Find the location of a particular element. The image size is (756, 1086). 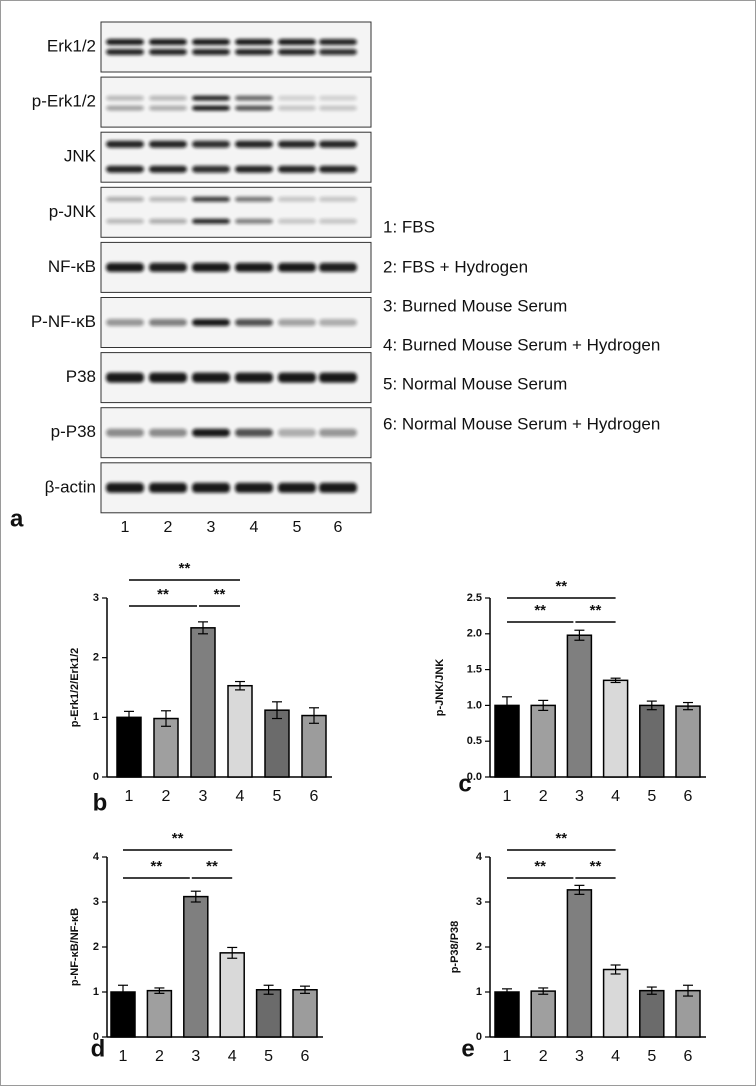

x-tick-label: 6 is located at coordinates (305, 1056).